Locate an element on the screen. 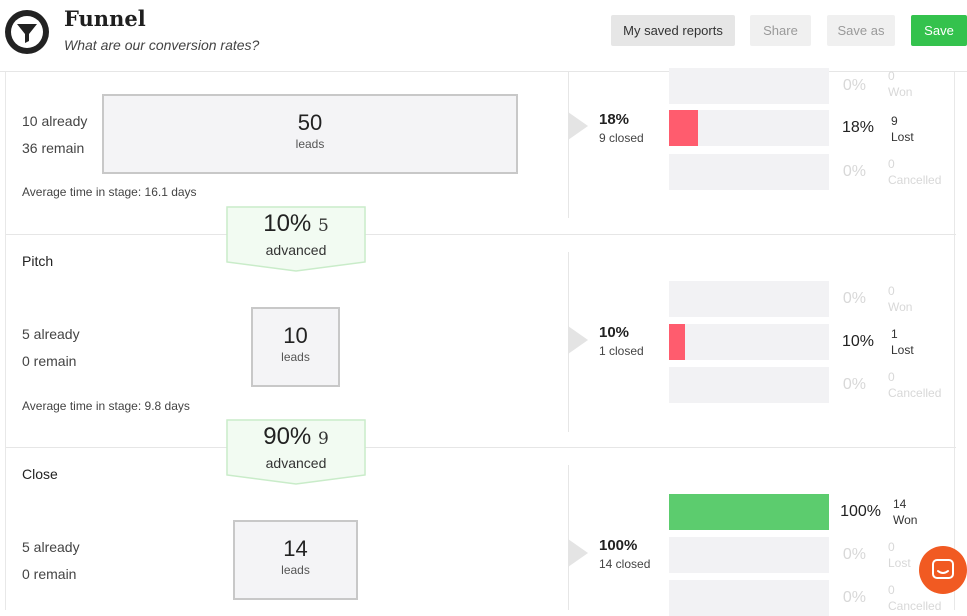 The image size is (967, 616). won-count: 14 Won is located at coordinates (905, 512).